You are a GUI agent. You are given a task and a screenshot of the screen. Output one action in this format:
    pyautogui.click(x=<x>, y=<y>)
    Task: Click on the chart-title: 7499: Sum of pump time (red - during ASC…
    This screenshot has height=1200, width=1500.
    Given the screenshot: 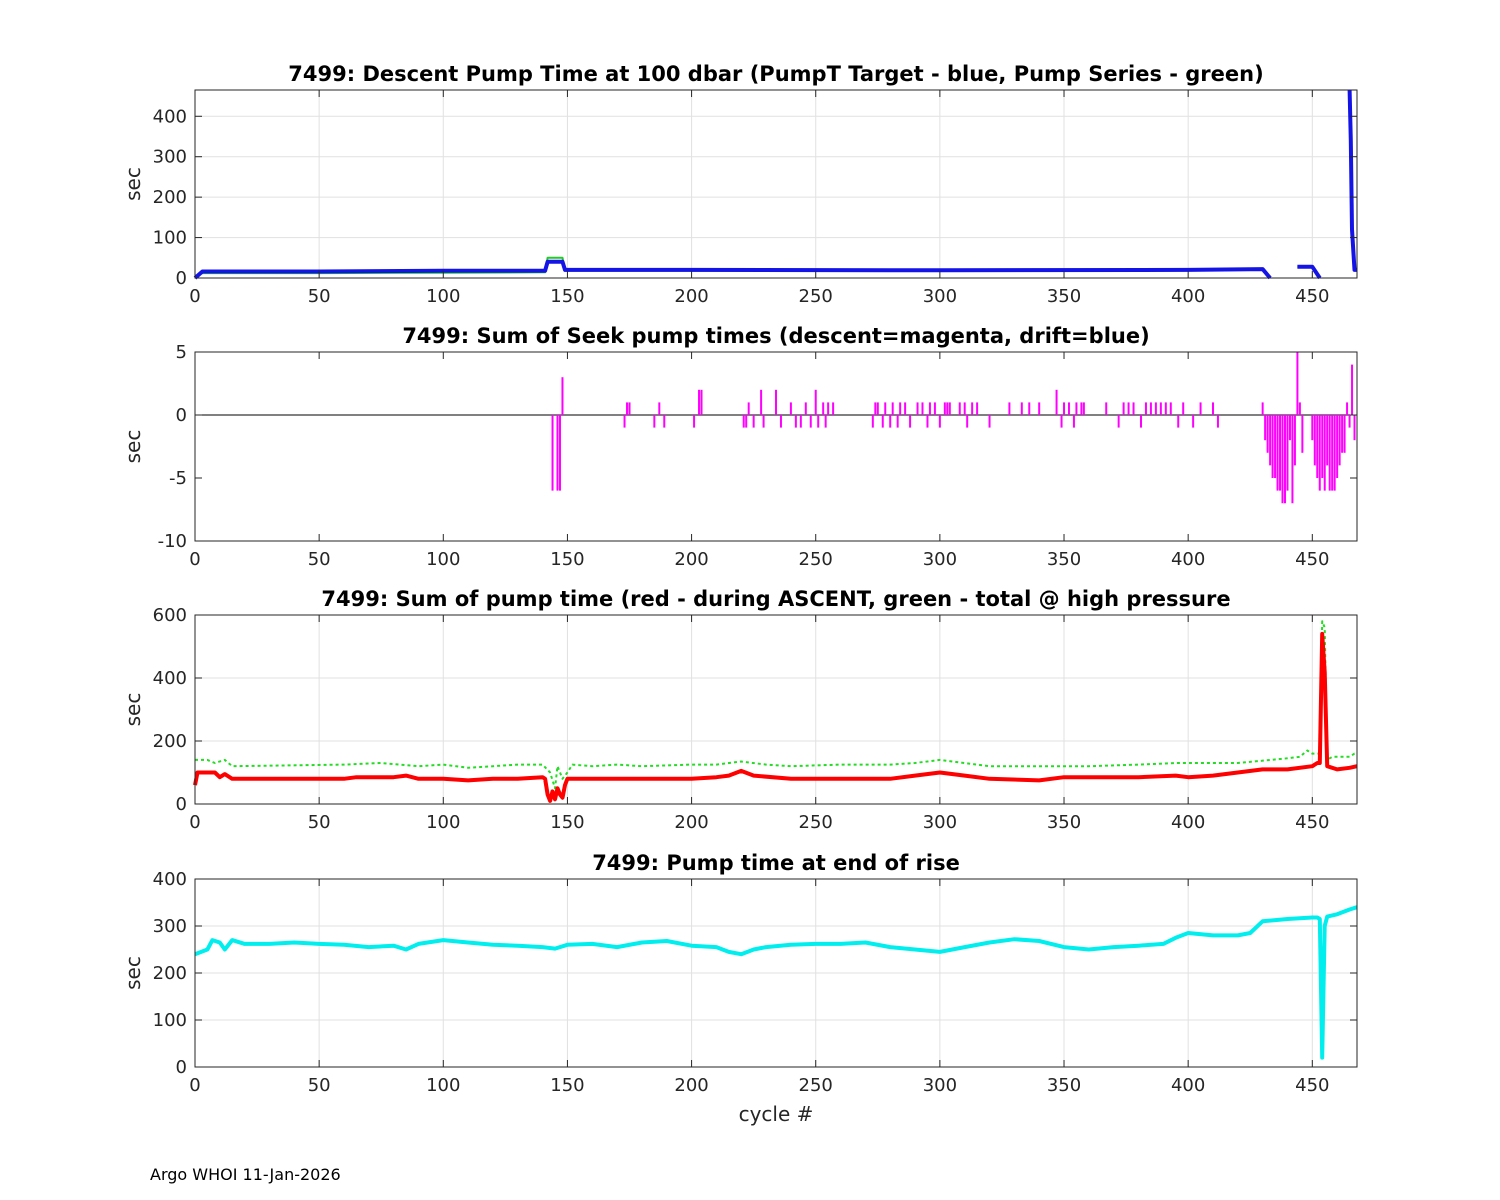 What is the action you would take?
    pyautogui.click(x=775, y=599)
    